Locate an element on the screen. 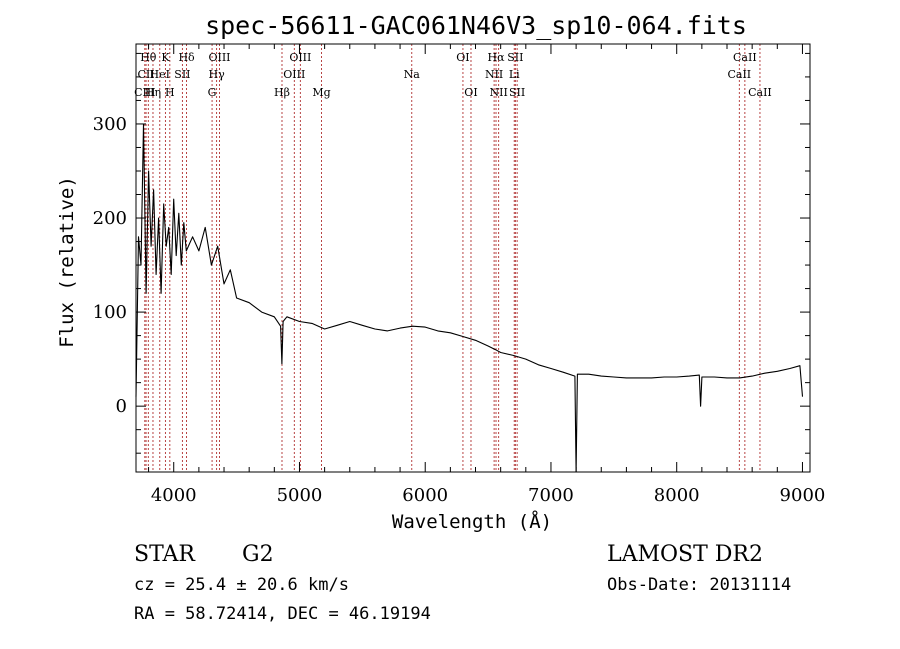 The image size is (900, 649). spectral-line-label: Mg is located at coordinates (321, 92).